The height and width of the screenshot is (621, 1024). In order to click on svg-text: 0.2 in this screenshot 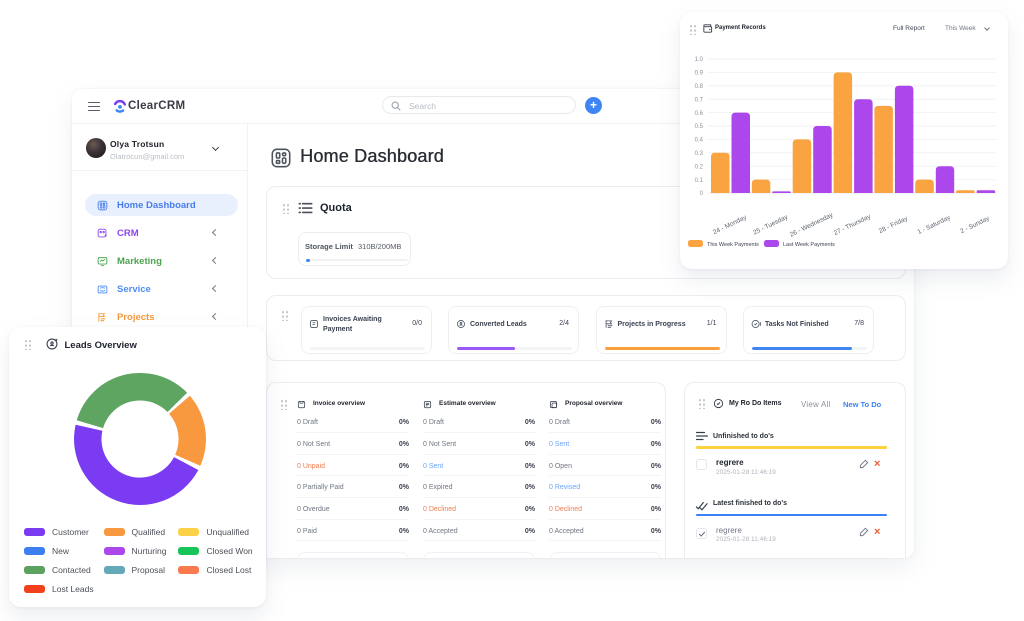, I will do `click(699, 167)`.